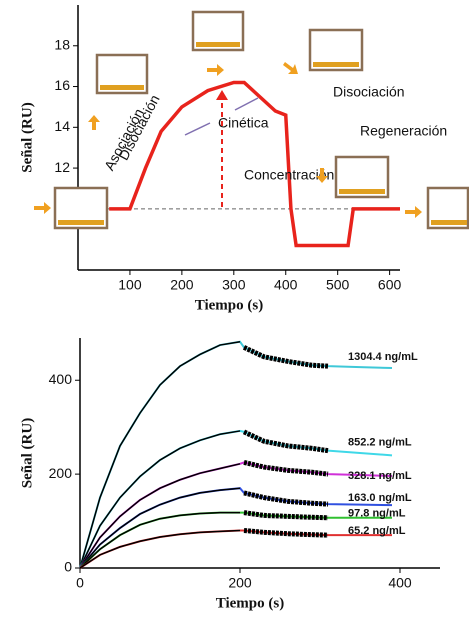 The width and height of the screenshot is (469, 627). What do you see at coordinates (338, 285) in the screenshot?
I see `x-tick-label: 500` at bounding box center [338, 285].